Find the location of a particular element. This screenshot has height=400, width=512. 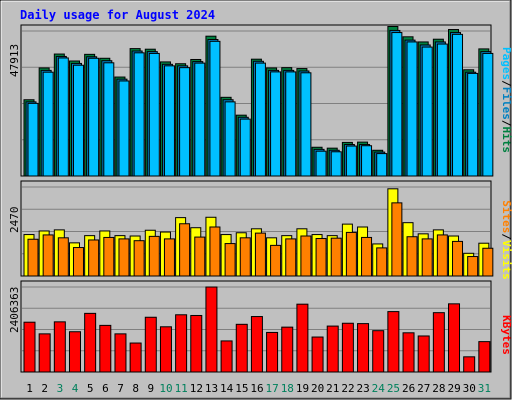

x-tick-day-17: 17 is located at coordinates (272, 388).